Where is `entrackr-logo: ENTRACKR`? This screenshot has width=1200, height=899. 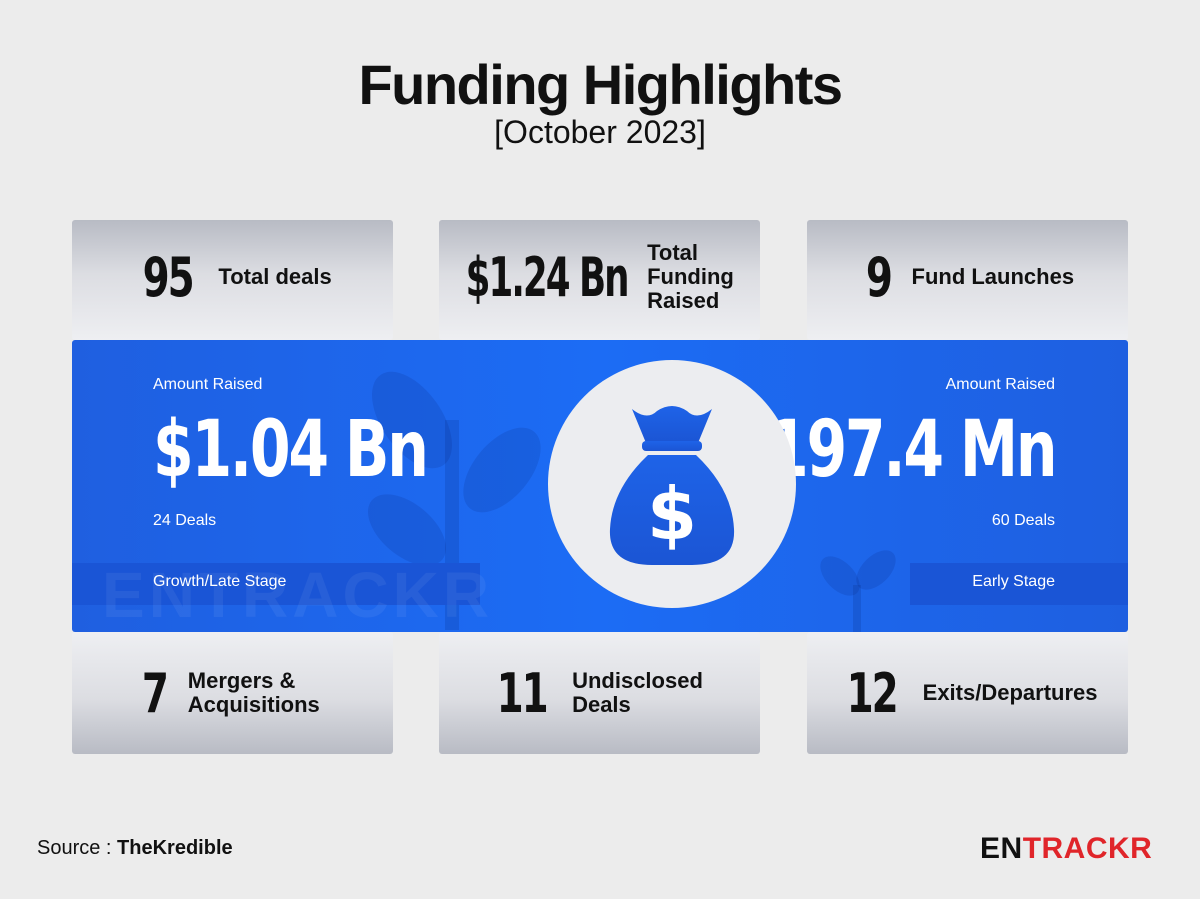
entrackr-logo: ENTRACKR is located at coordinates (1066, 849).